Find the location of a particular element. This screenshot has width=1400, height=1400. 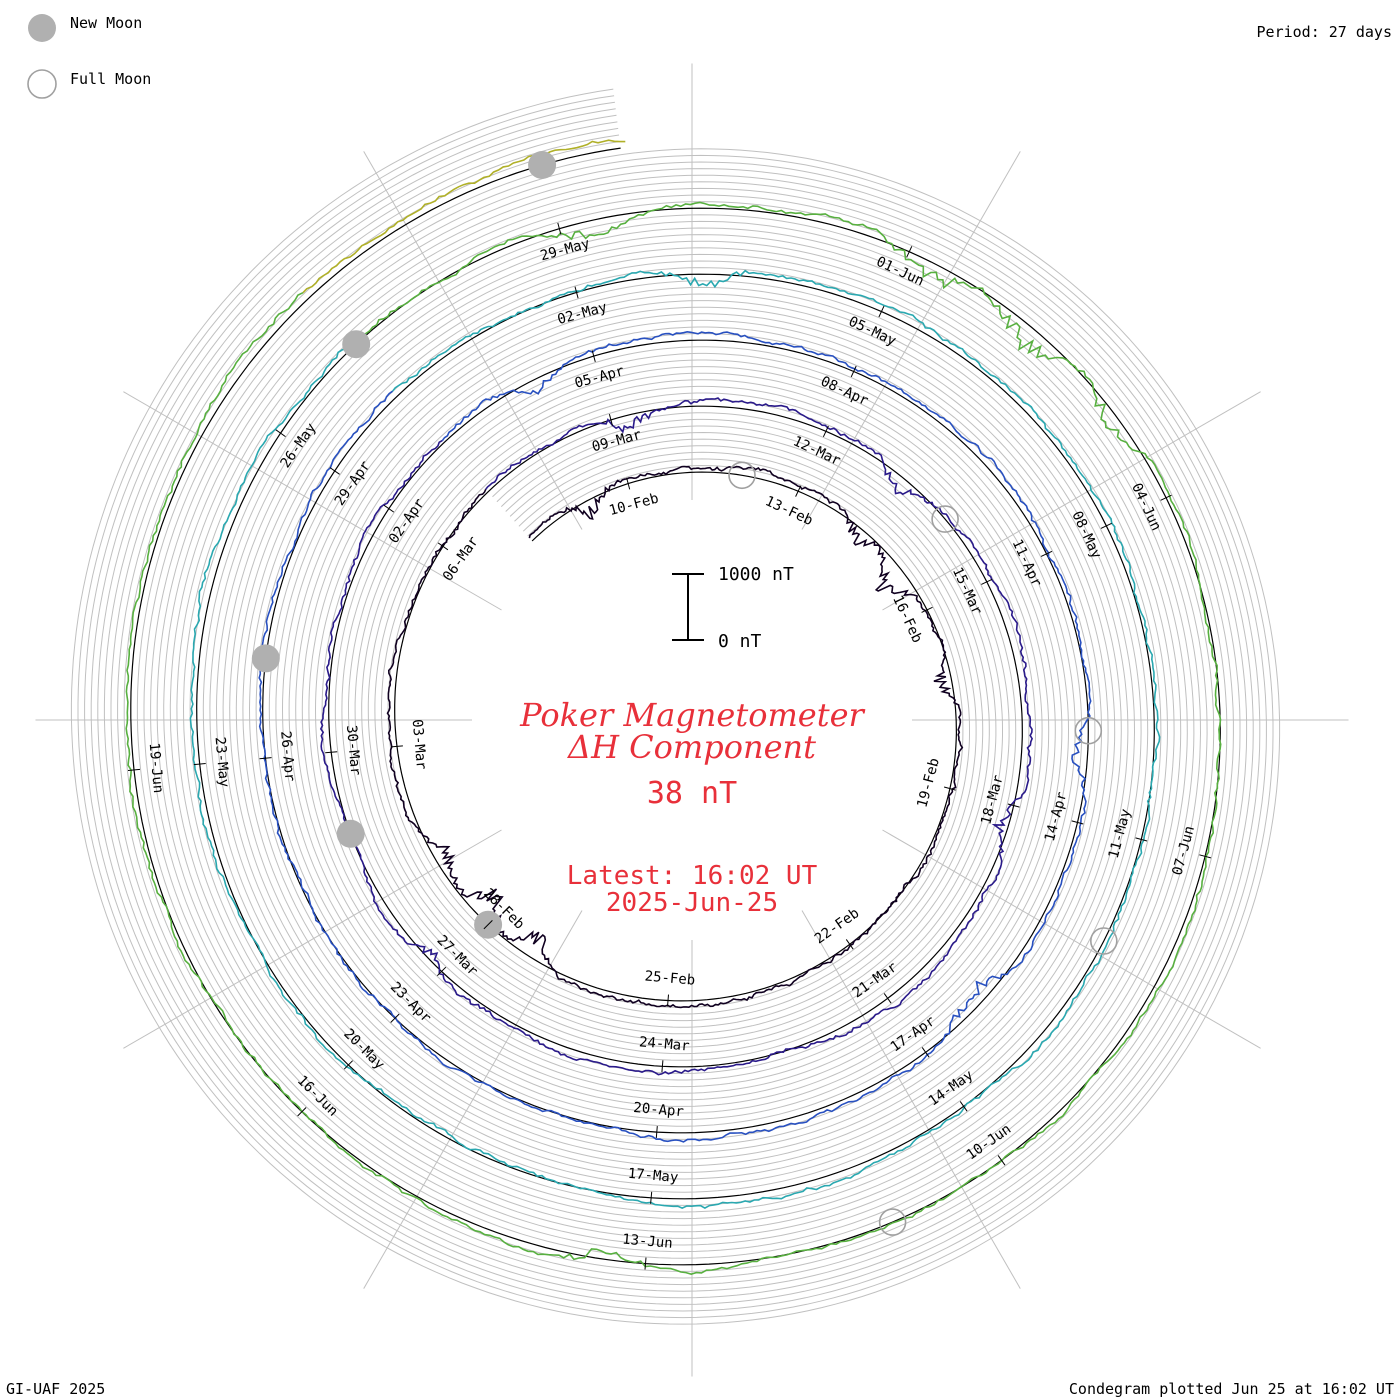

chart-subtitle: ΔH Component is located at coordinates (691, 747).